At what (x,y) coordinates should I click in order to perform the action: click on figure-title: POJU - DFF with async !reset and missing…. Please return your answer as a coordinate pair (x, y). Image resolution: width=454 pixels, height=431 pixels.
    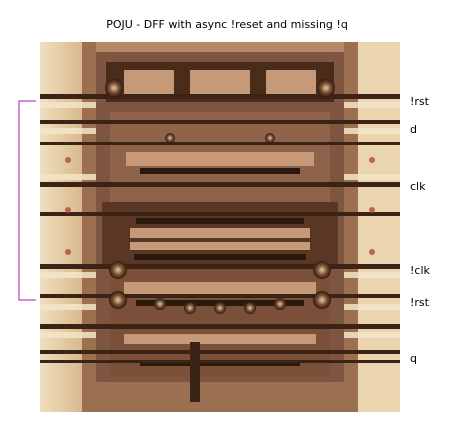
    Looking at the image, I should click on (227, 24).